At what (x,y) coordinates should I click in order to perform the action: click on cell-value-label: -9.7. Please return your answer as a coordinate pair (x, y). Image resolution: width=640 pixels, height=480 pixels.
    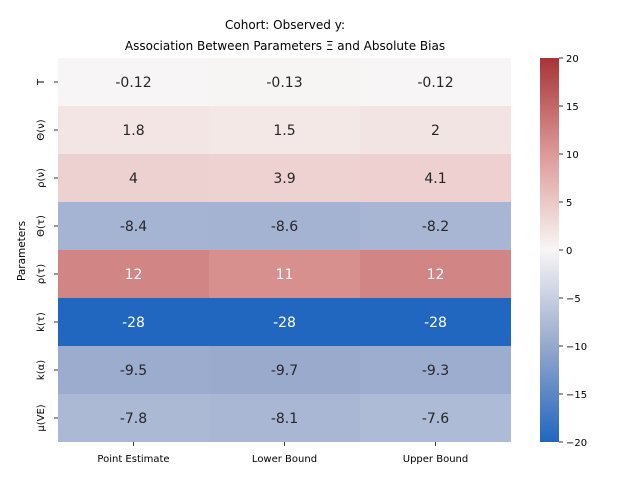
    Looking at the image, I should click on (284, 371).